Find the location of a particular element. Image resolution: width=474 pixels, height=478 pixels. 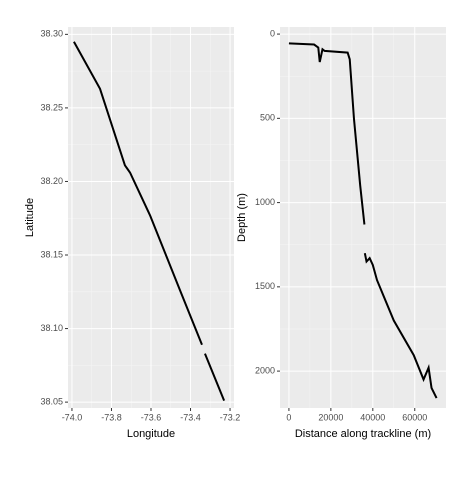

y-tick-label: 38.05 is located at coordinates (51, 401).